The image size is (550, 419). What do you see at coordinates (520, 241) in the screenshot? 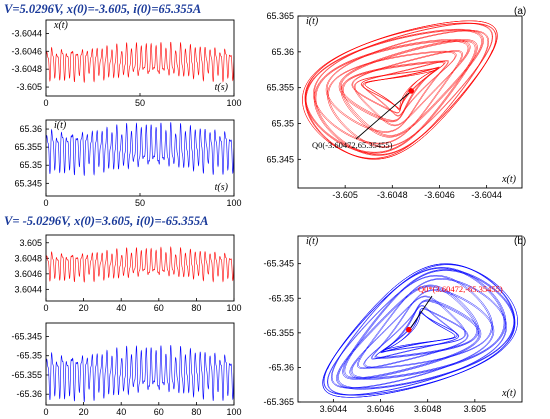
I see `bottom-panel-label: (b)` at bounding box center [520, 241].